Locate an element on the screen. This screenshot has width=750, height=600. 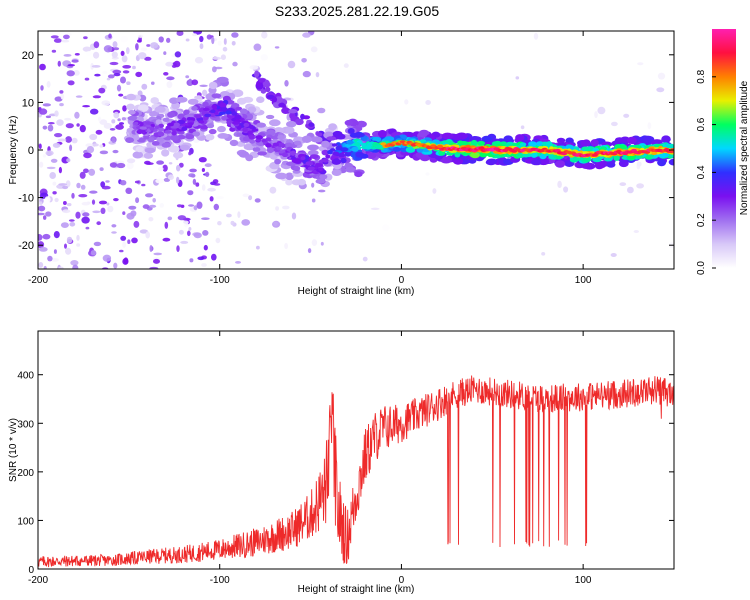
y-tick-label: 10 is located at coordinates (28, 103).